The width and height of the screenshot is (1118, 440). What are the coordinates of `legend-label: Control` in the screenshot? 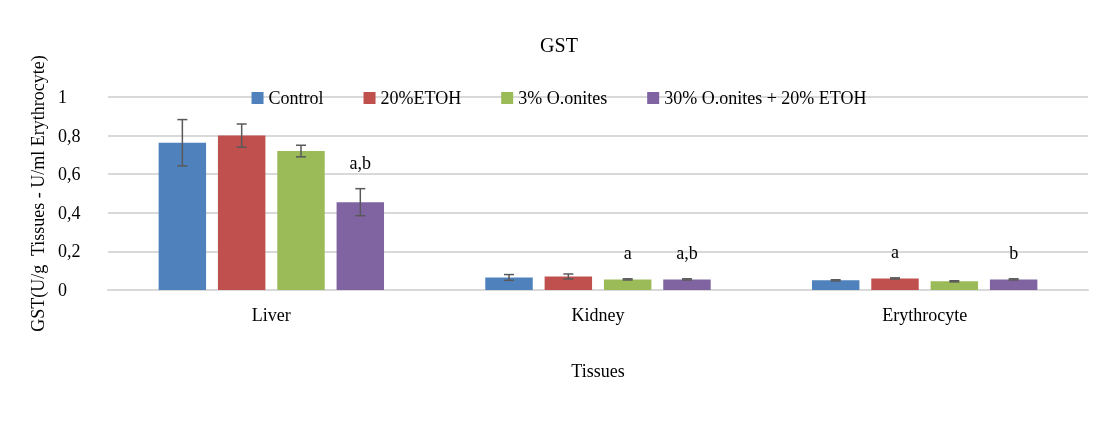 It's located at (296, 98).